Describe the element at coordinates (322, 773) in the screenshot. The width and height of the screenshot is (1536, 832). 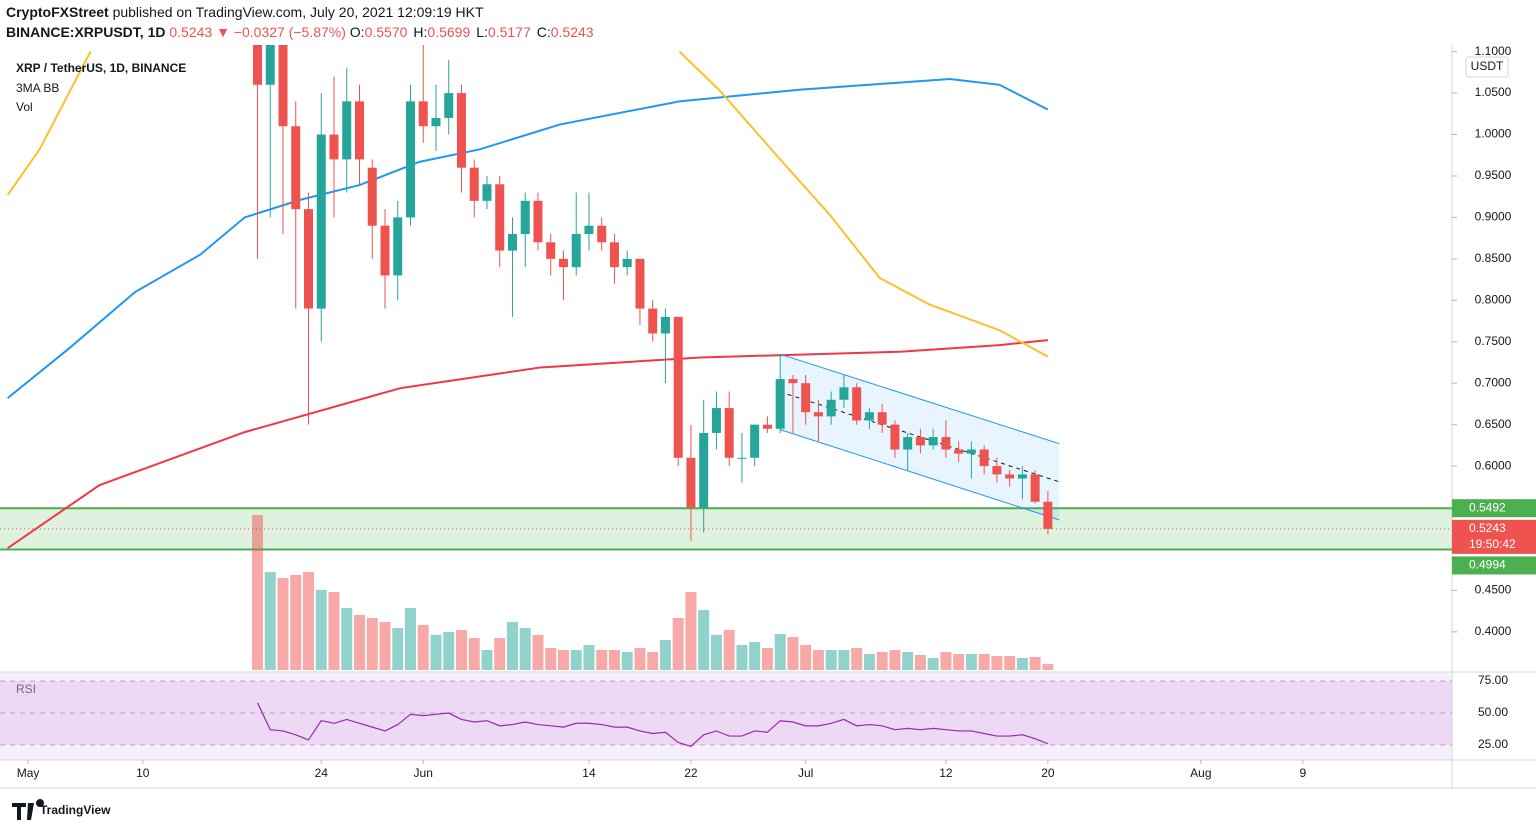
I see `x-tick-label: 24` at that location.